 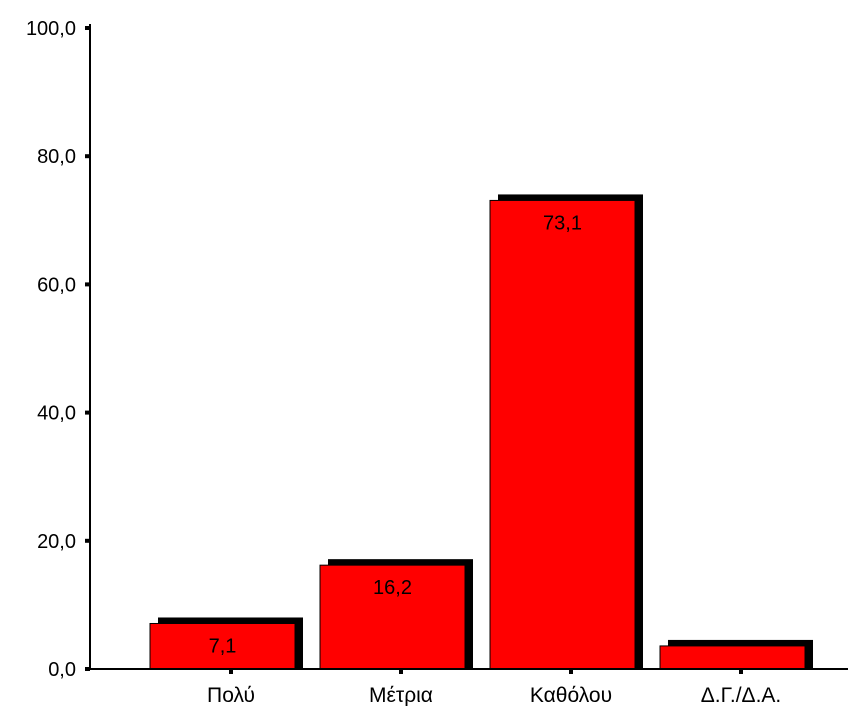 I want to click on y-tick-label: 40,0, so click(x=56, y=414).